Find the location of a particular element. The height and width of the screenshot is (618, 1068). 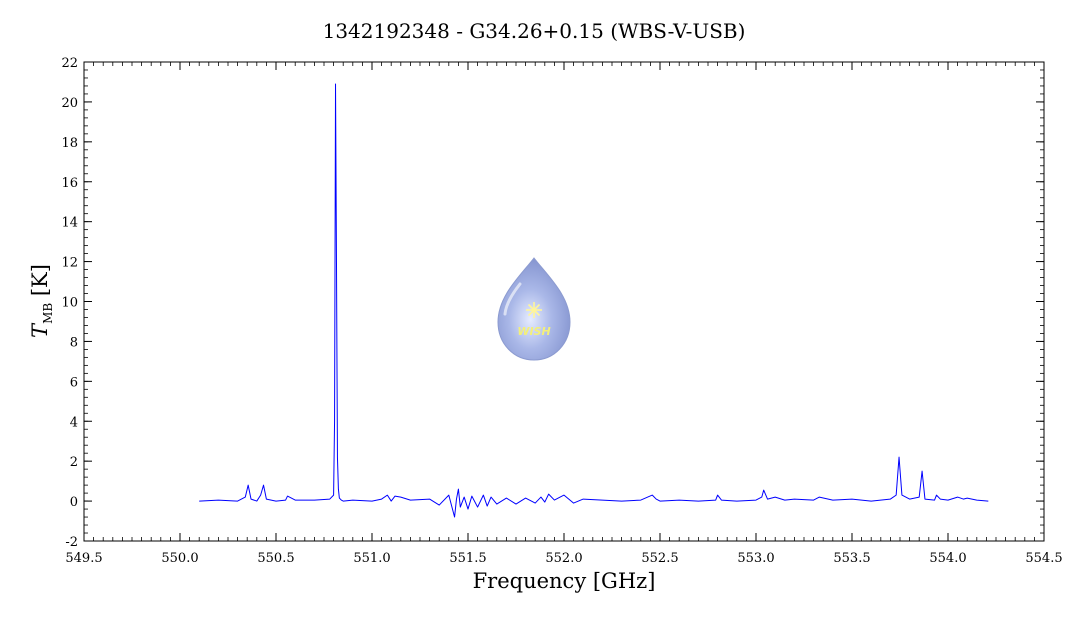

x-tick-label: 553.5 is located at coordinates (851, 558).